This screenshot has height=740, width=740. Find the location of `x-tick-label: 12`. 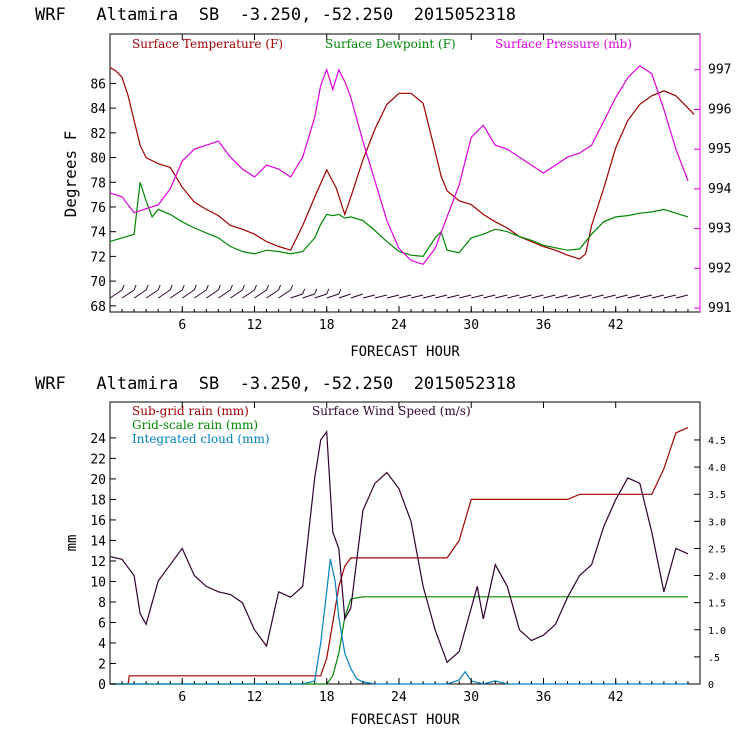

x-tick-label: 12 is located at coordinates (255, 697).